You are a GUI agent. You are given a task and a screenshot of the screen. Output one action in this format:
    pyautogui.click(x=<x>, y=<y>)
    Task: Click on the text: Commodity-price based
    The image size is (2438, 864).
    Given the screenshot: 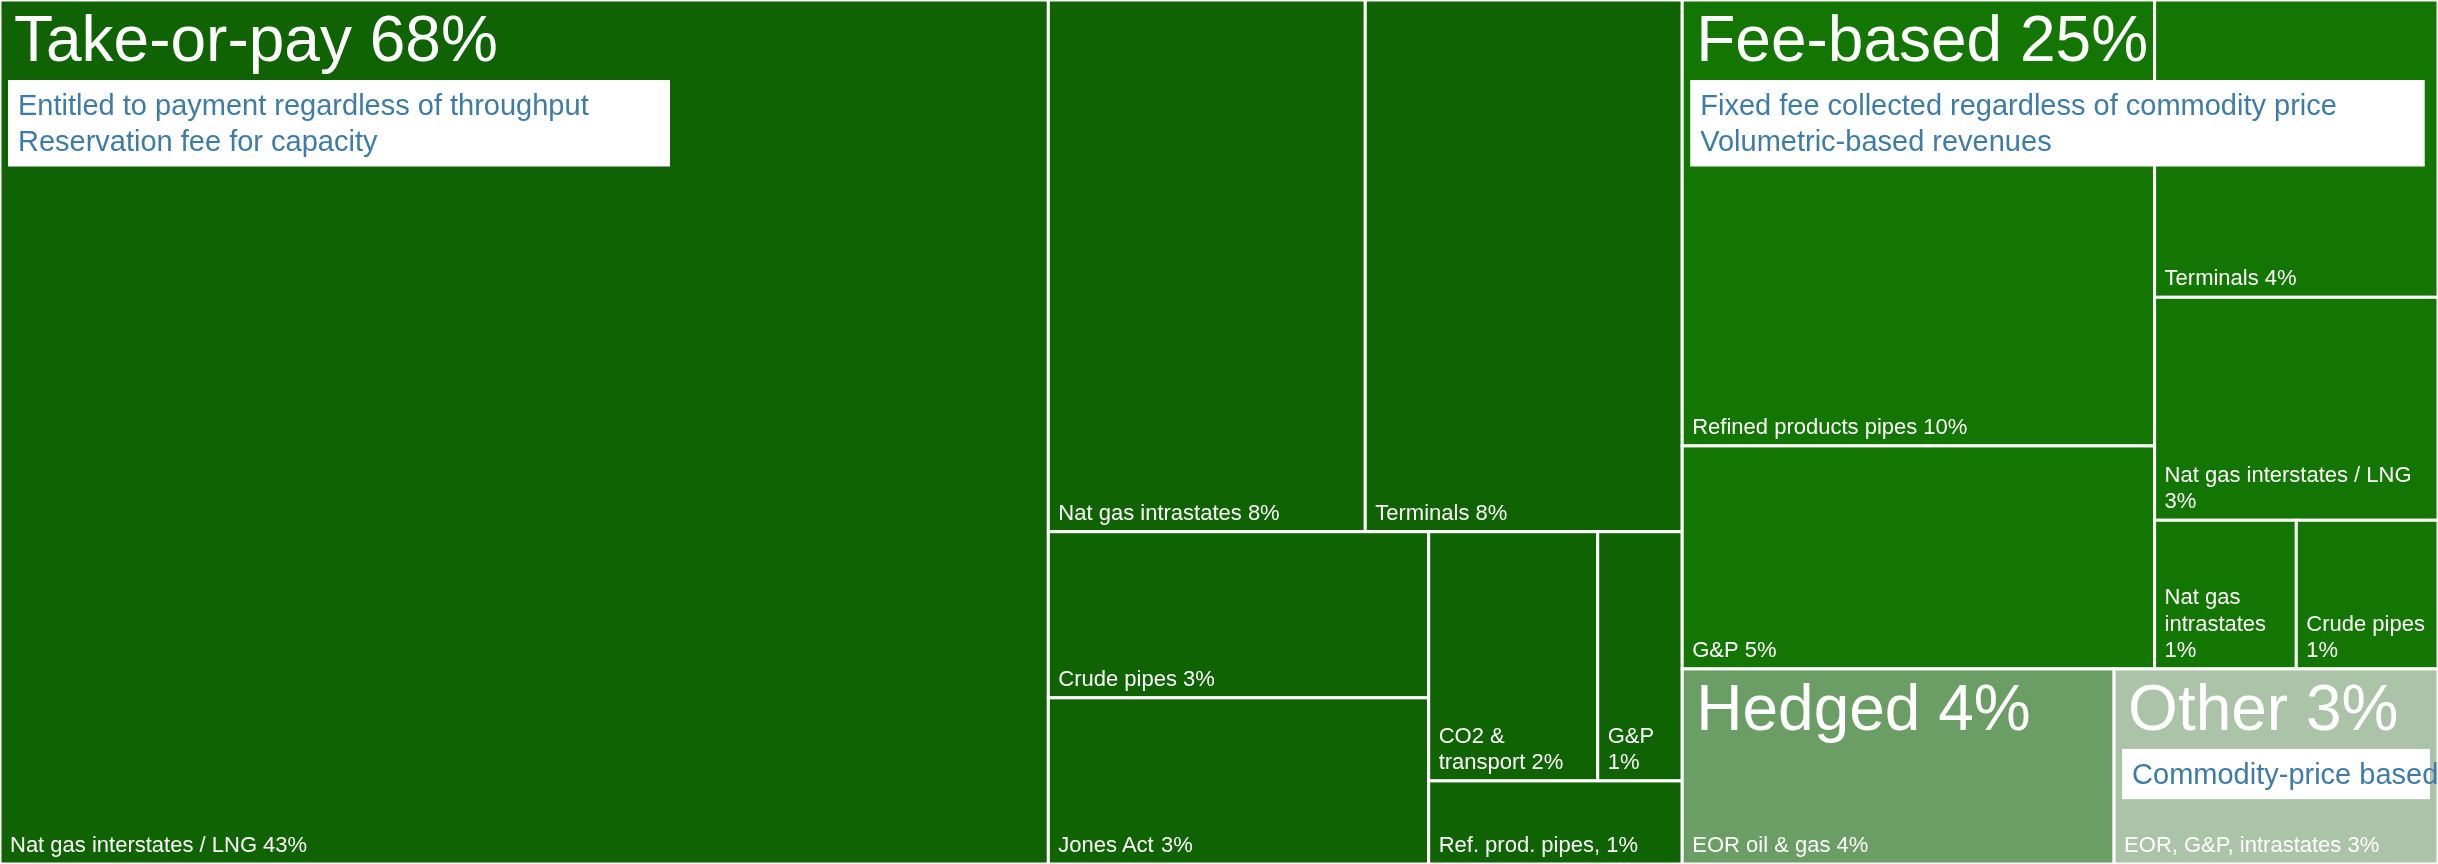 What is the action you would take?
    pyautogui.click(x=2285, y=774)
    